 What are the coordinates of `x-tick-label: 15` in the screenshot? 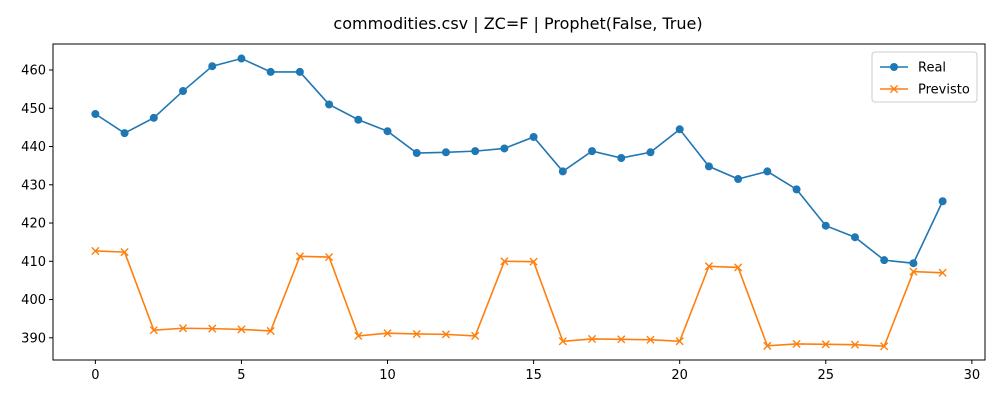 It's located at (533, 375).